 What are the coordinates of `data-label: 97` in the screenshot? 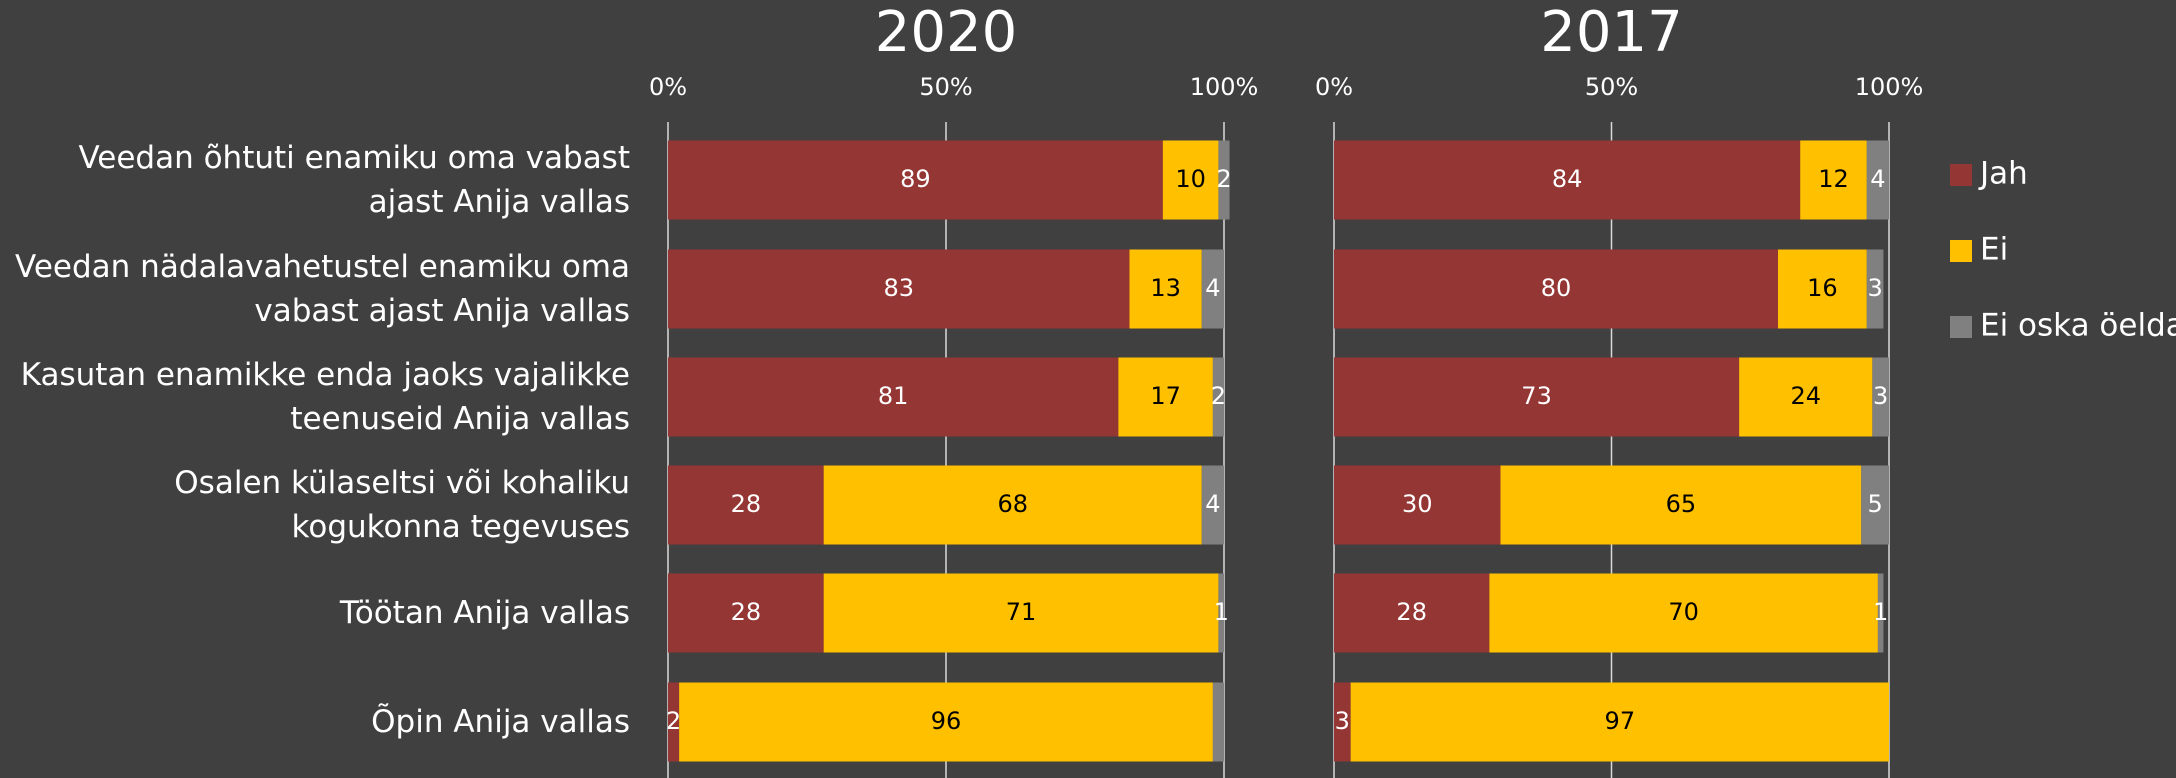 It's located at (1620, 721).